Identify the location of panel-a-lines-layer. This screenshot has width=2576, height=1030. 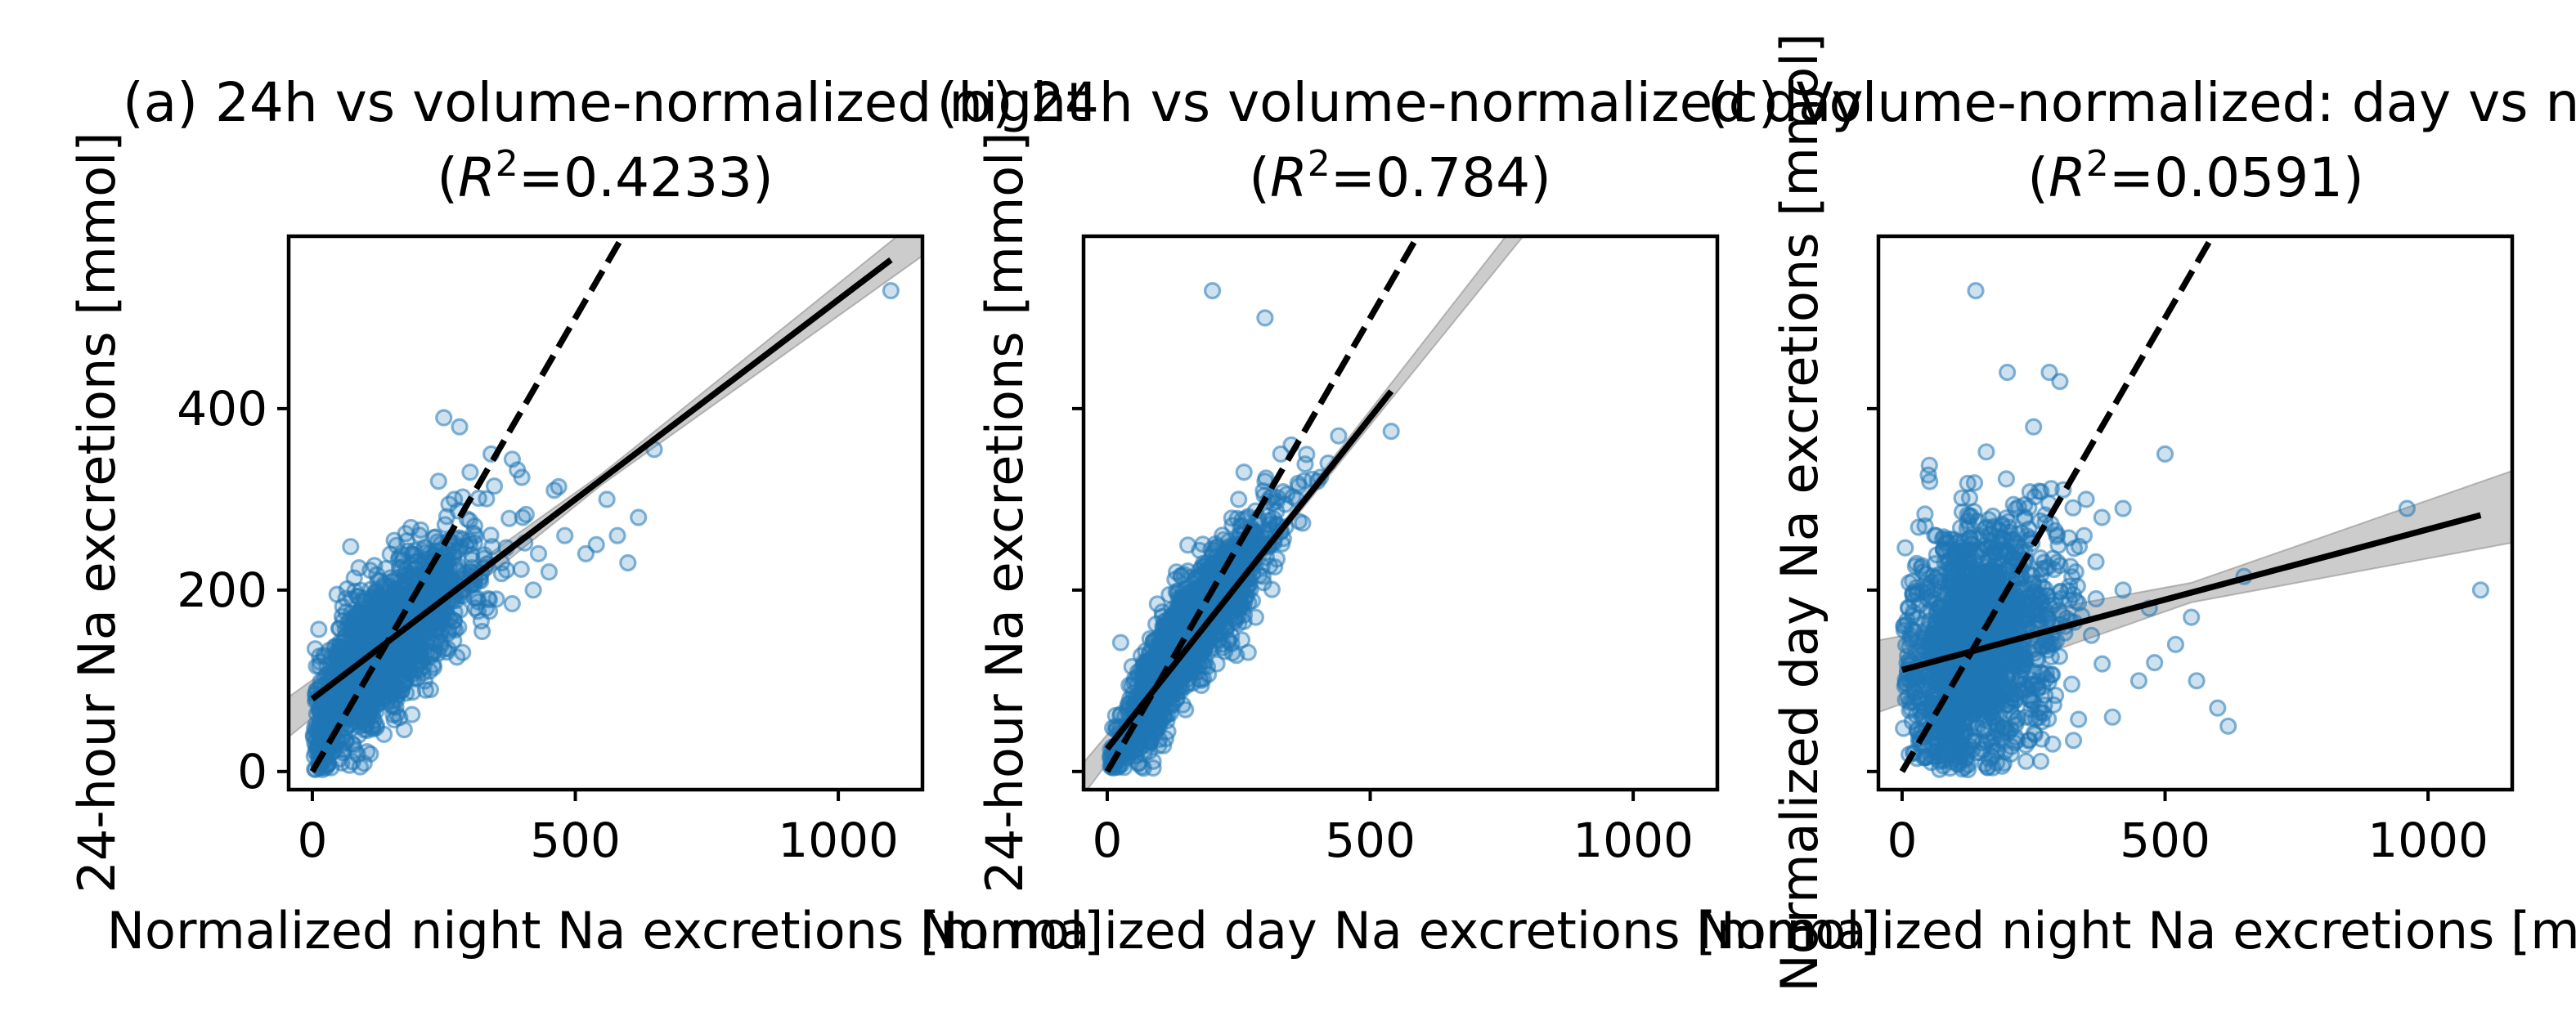
(601, 504).